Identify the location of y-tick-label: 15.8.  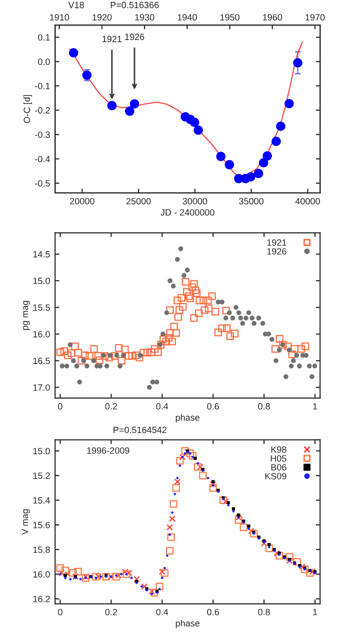
(41, 549).